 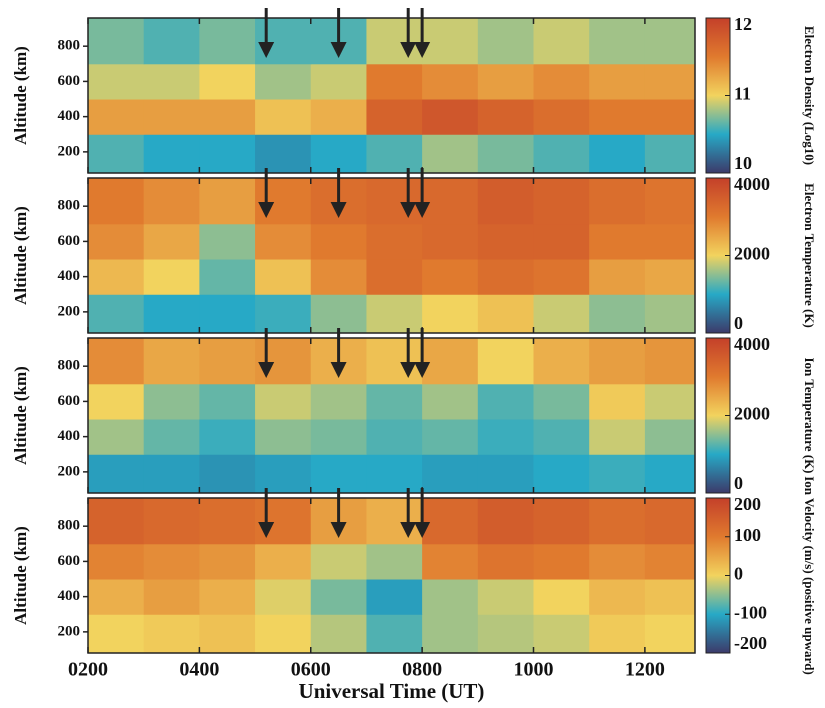 I want to click on x-axis-label: Universal Time (UT), so click(x=392, y=691).